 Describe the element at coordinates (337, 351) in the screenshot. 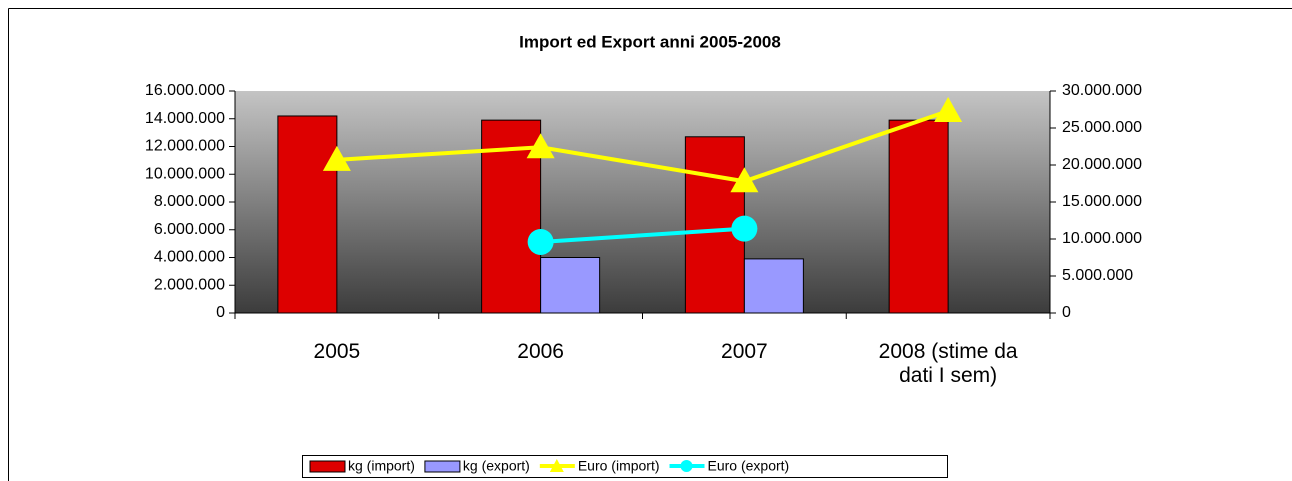

I see `x-tick-label: 2005` at that location.